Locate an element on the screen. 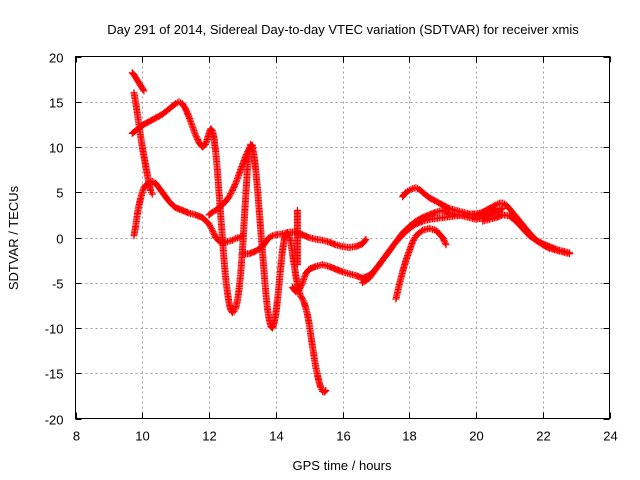  x-tick-labels: 8 10 12 14 16 18 20 22 24 is located at coordinates (345, 436).